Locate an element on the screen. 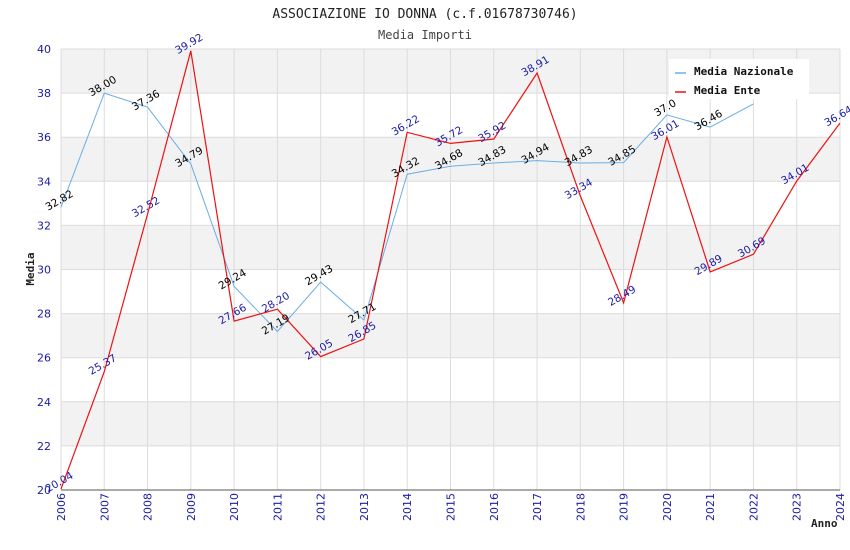  x-tick-label: 2010 is located at coordinates (234, 507).